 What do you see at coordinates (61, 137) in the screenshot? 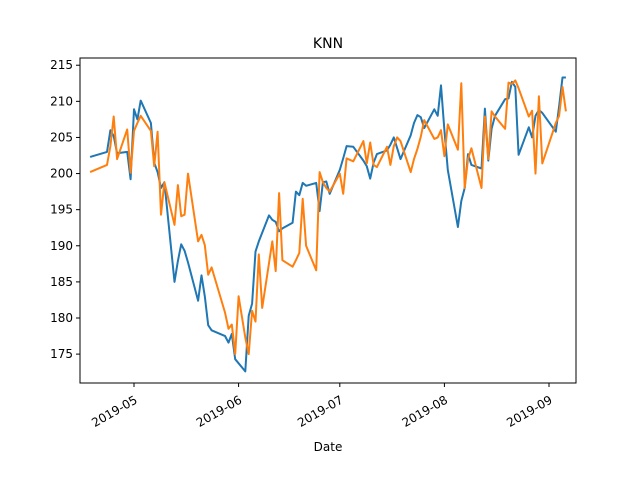
I see `y-tick-label: 205` at bounding box center [61, 137].